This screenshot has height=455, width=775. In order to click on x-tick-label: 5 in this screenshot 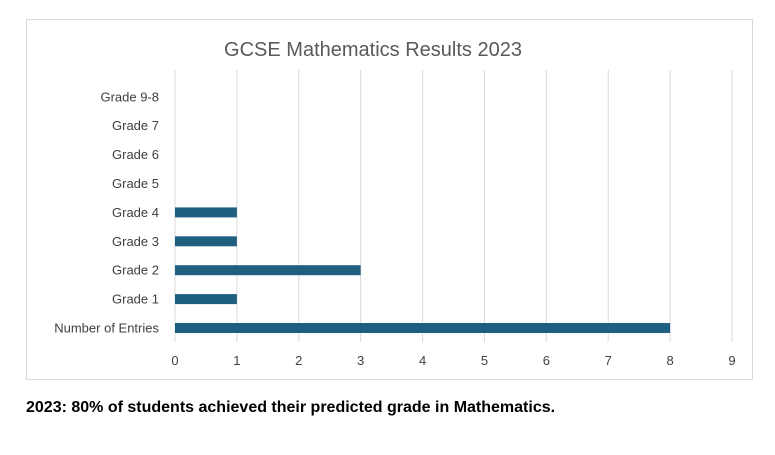, I will do `click(484, 360)`.